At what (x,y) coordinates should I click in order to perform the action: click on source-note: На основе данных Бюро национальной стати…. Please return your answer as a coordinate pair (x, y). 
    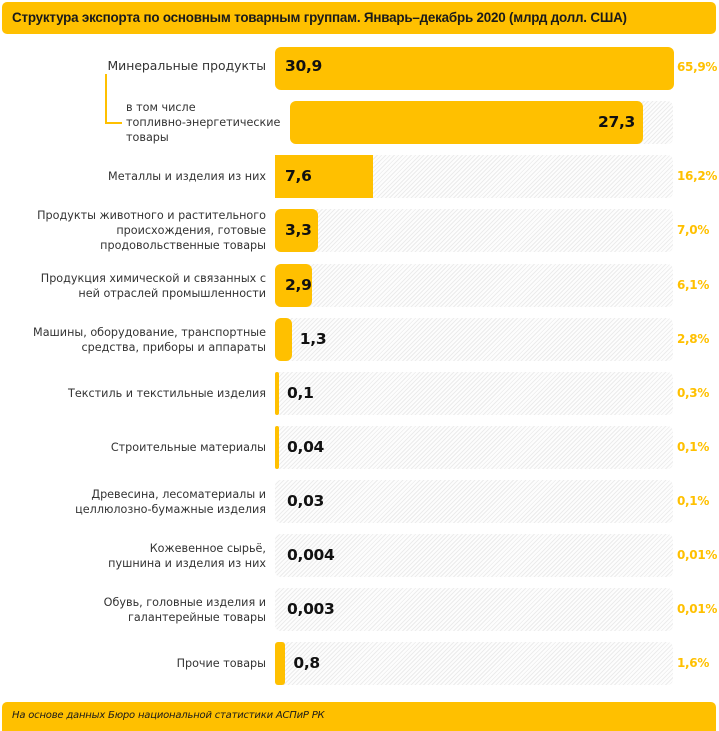
    Looking at the image, I should click on (168, 715).